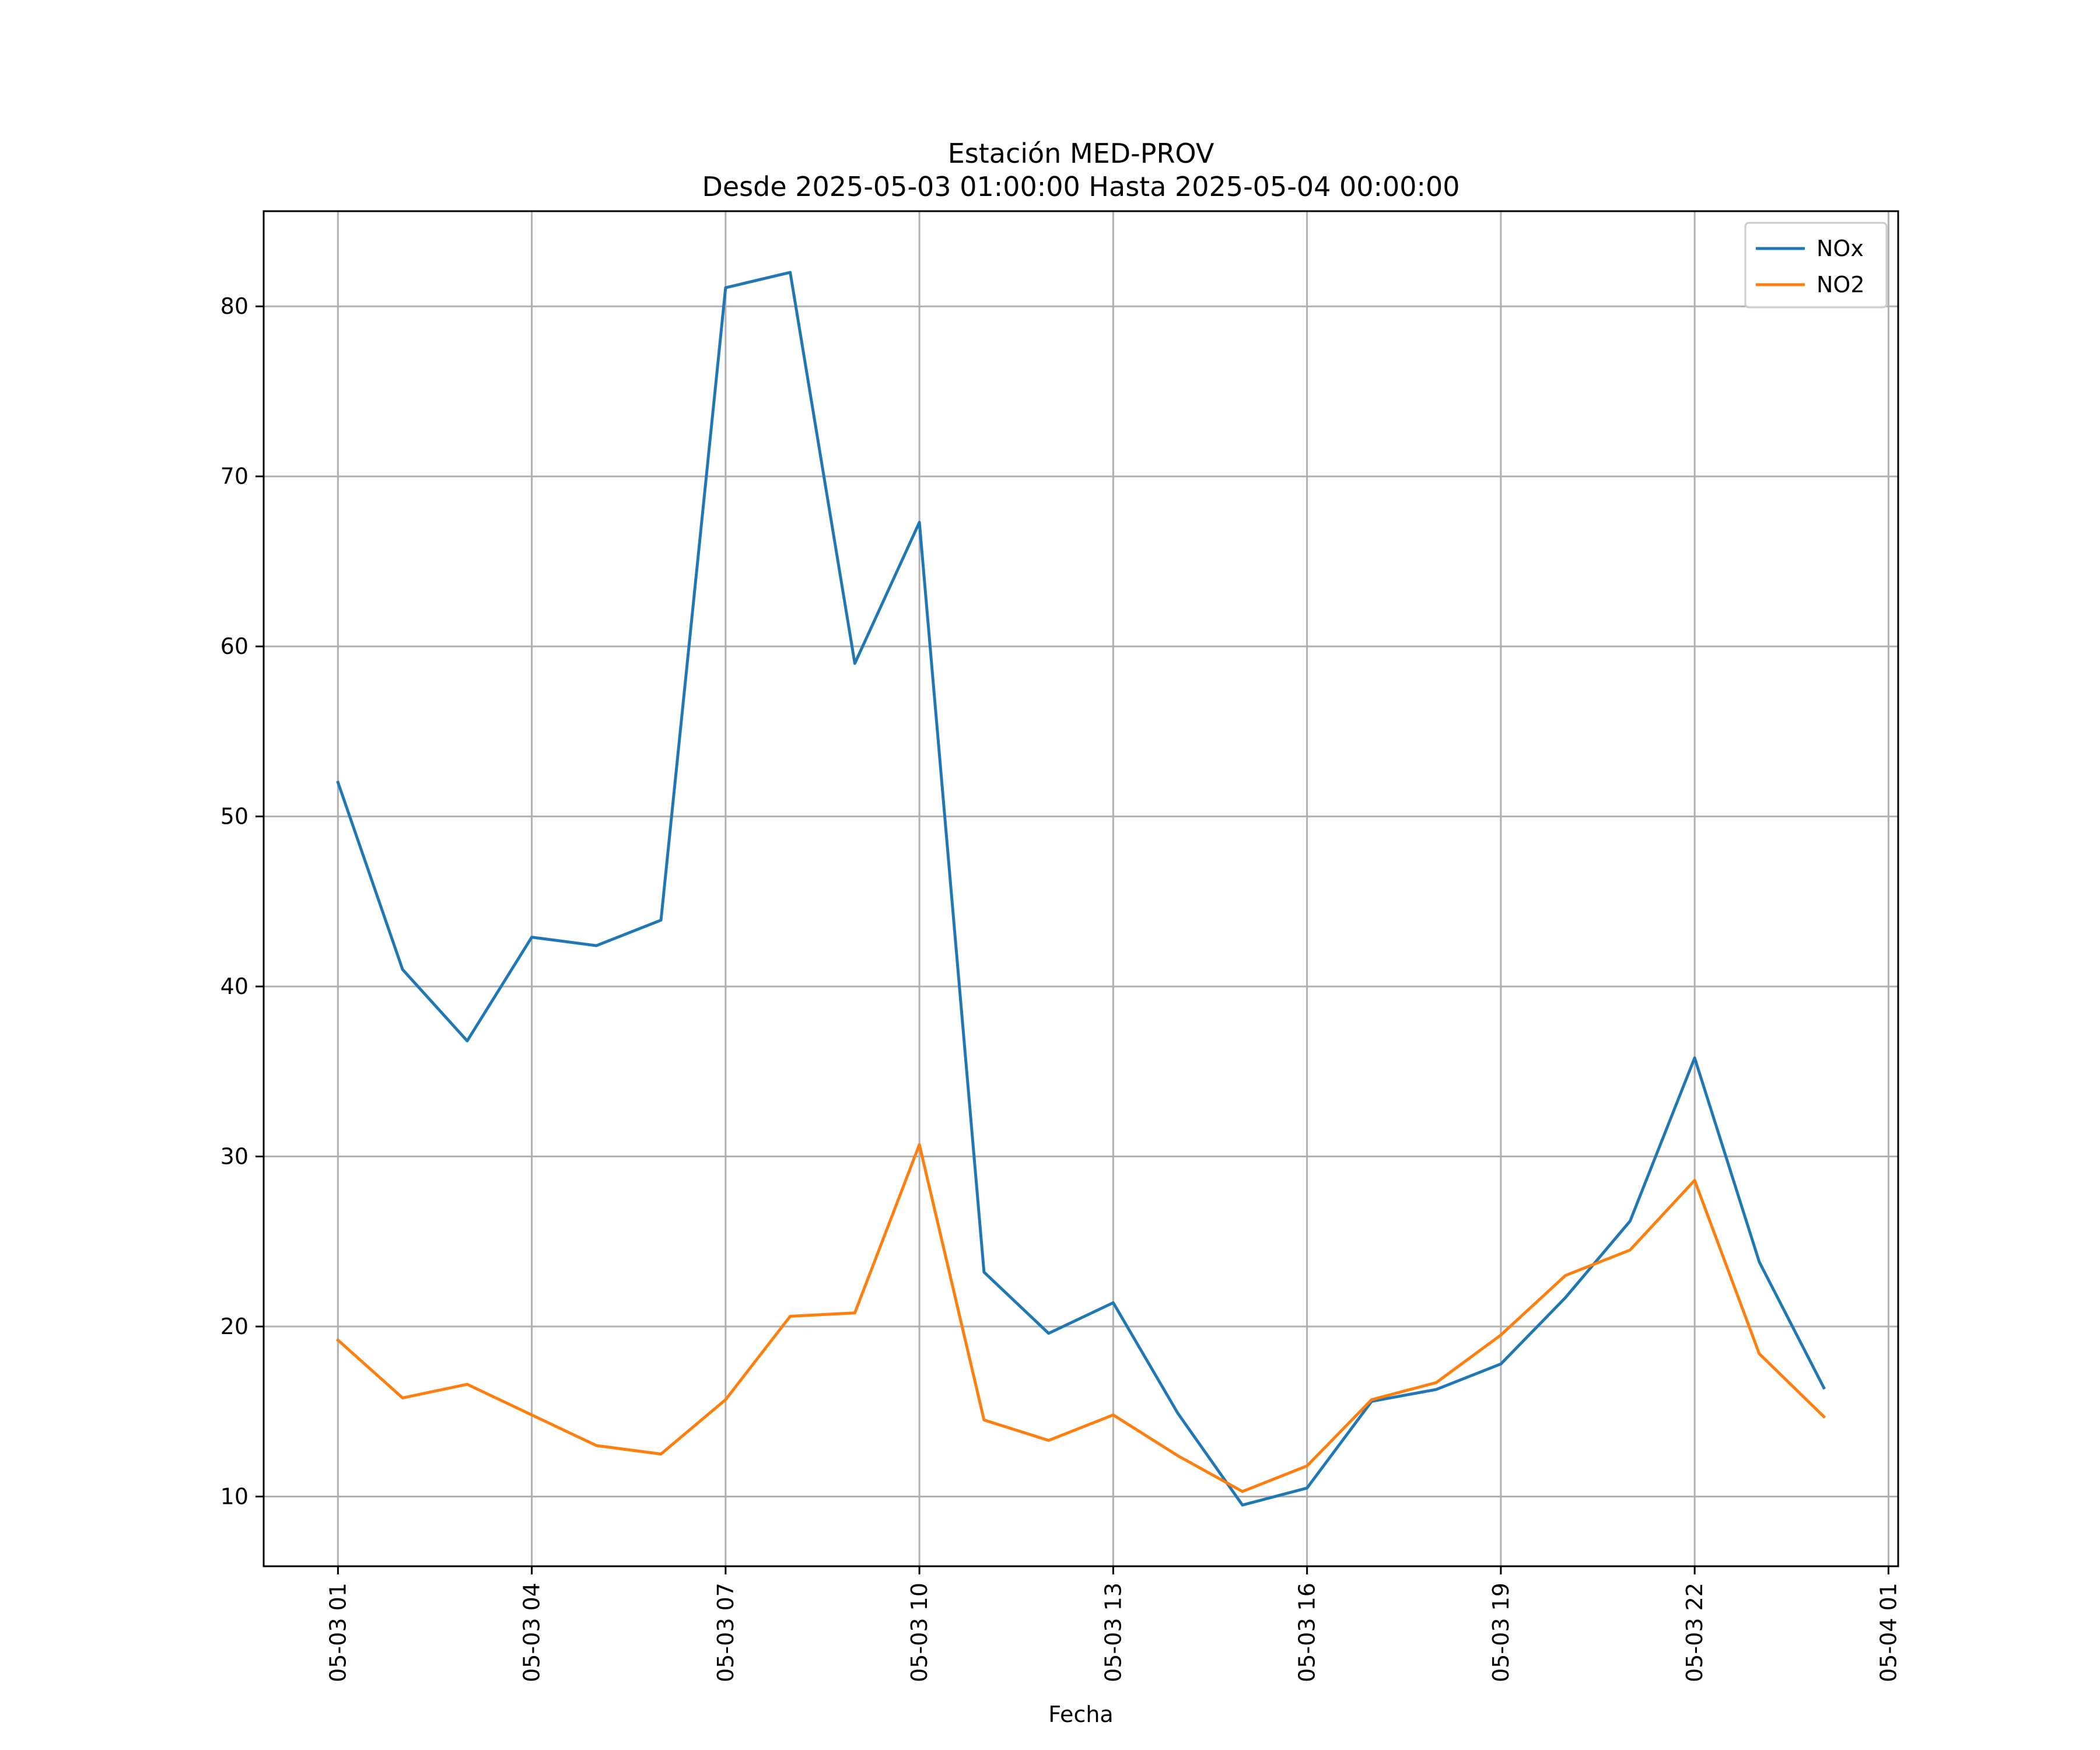 This screenshot has width=2100, height=1750. What do you see at coordinates (235, 1326) in the screenshot?
I see `y-tick-label: 20` at bounding box center [235, 1326].